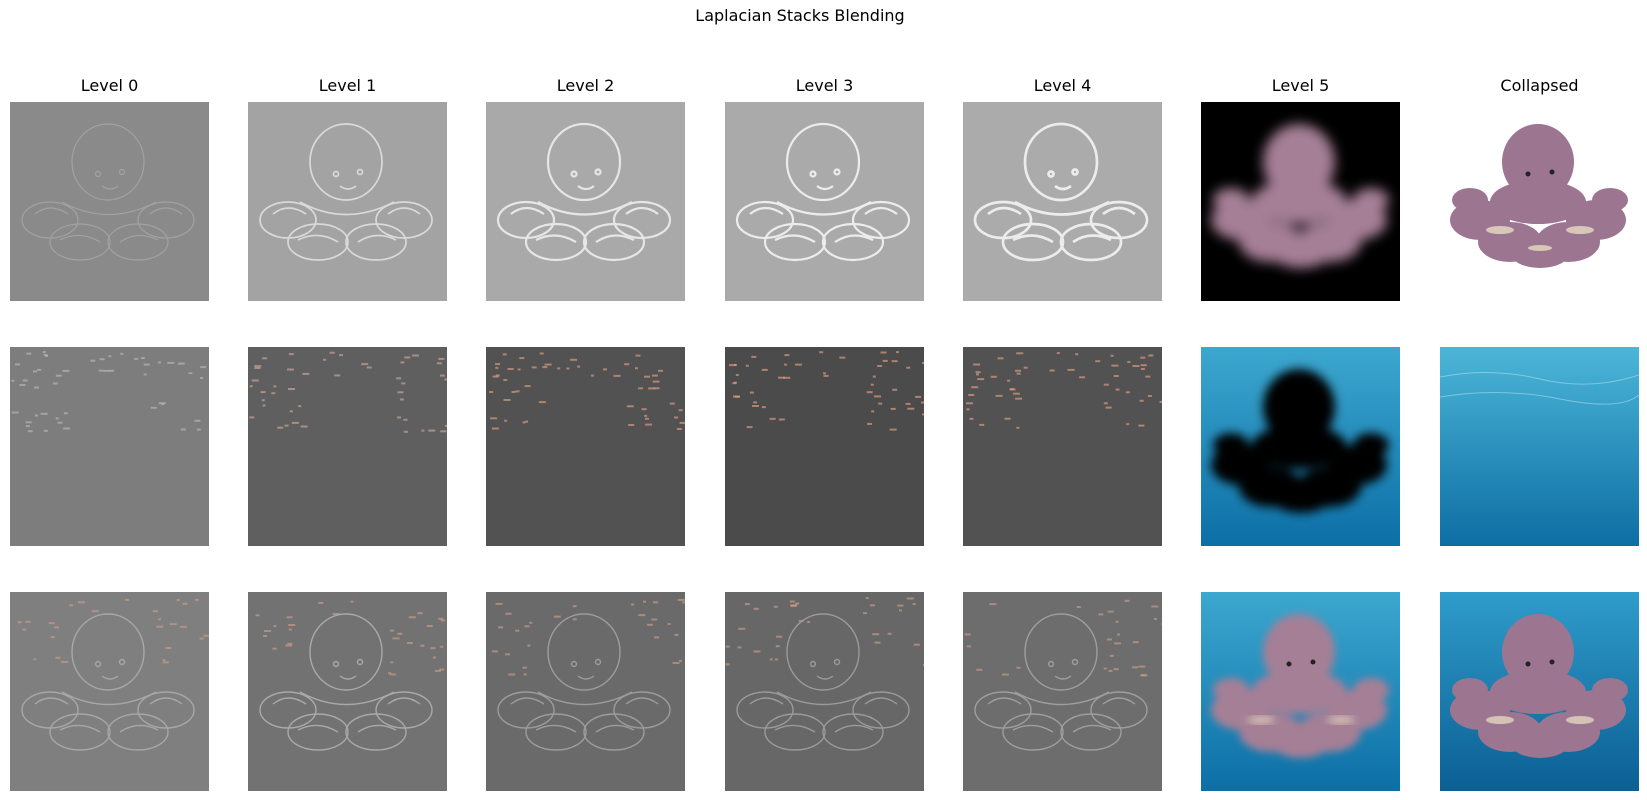 This screenshot has width=1647, height=800. Describe the element at coordinates (1300, 85) in the screenshot. I see `column-title-5: Level 5` at that location.